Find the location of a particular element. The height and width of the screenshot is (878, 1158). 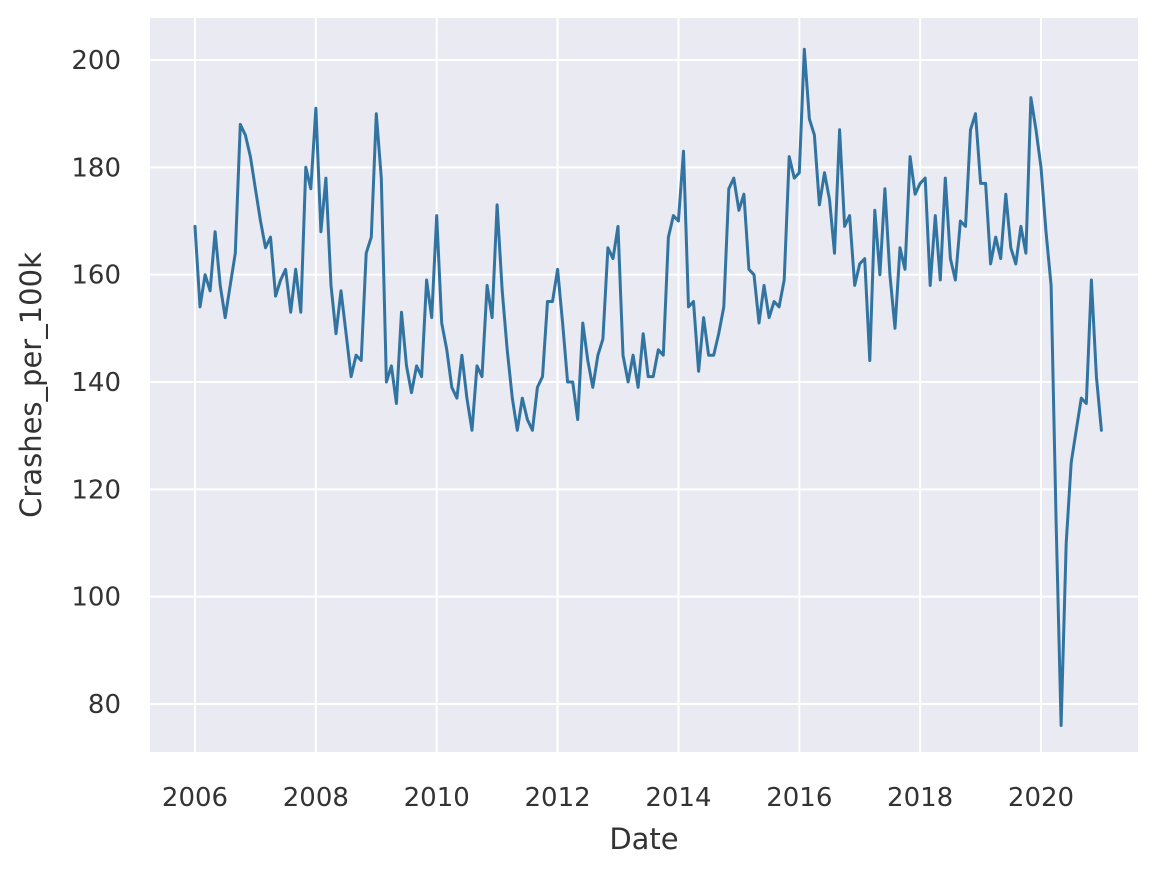

y-axis-label: Crashes_per_100k is located at coordinates (31, 385).